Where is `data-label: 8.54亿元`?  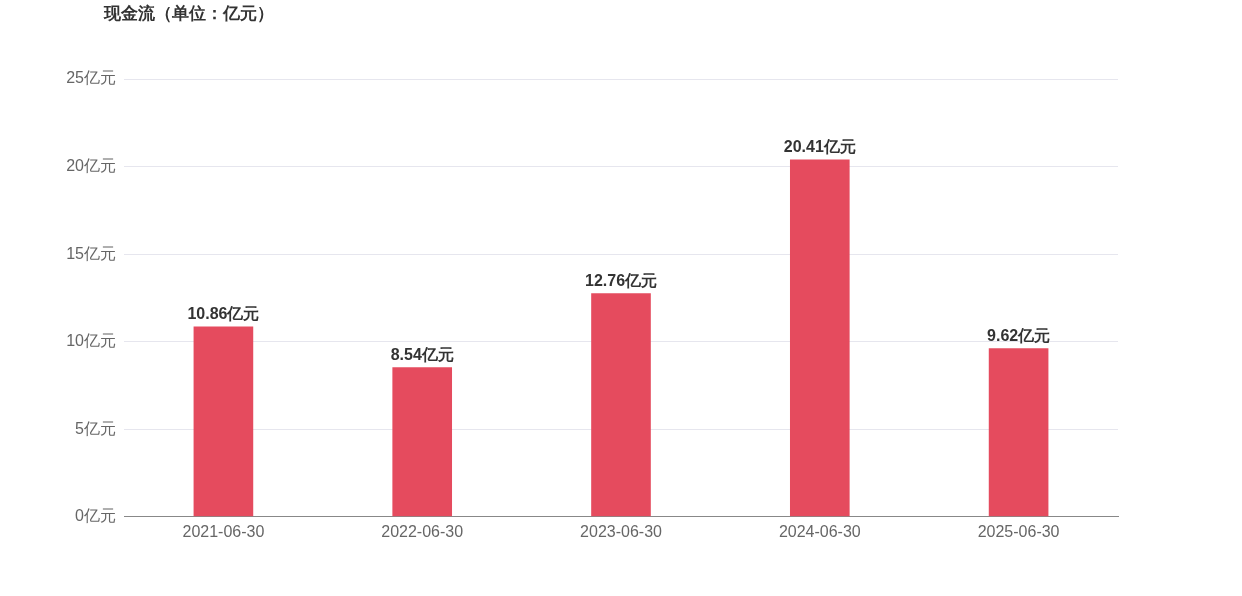
data-label: 8.54亿元 is located at coordinates (422, 354).